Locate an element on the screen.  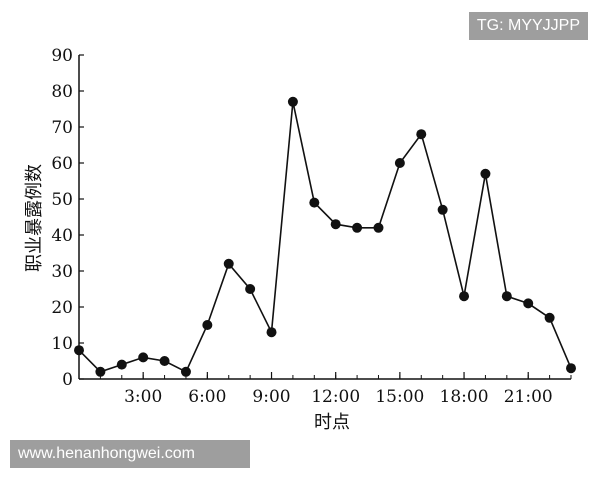
y-tick-label: 0 is located at coordinates (67, 380).